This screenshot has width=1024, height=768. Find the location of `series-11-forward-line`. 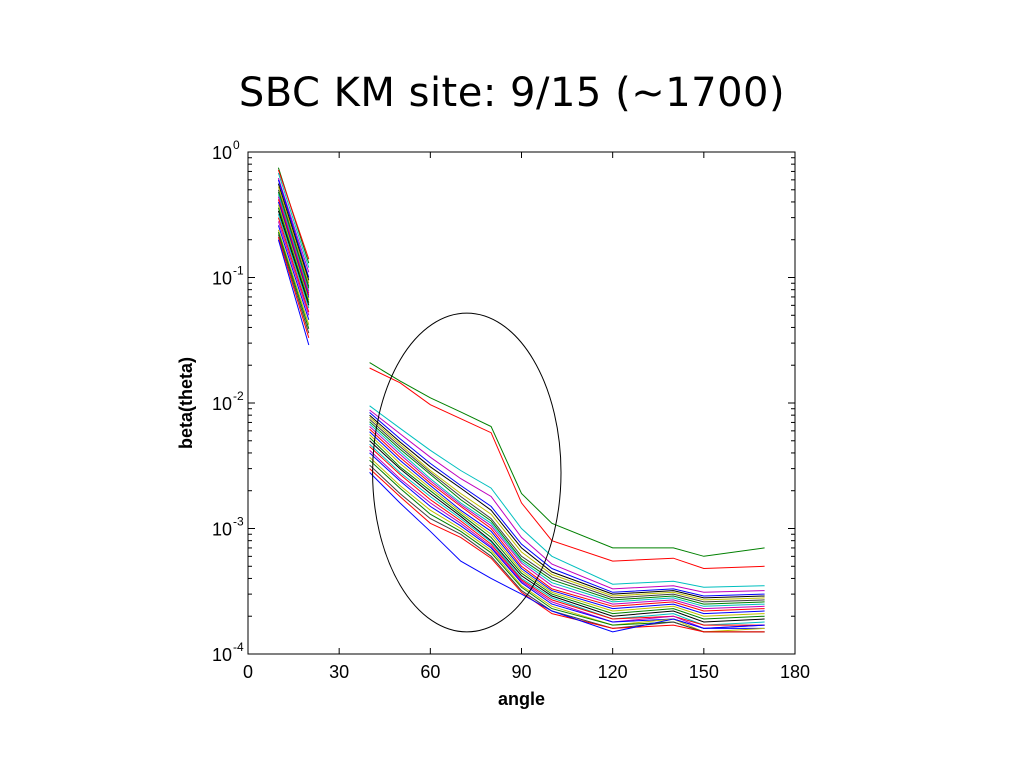

series-11-forward-line is located at coordinates (293, 247).